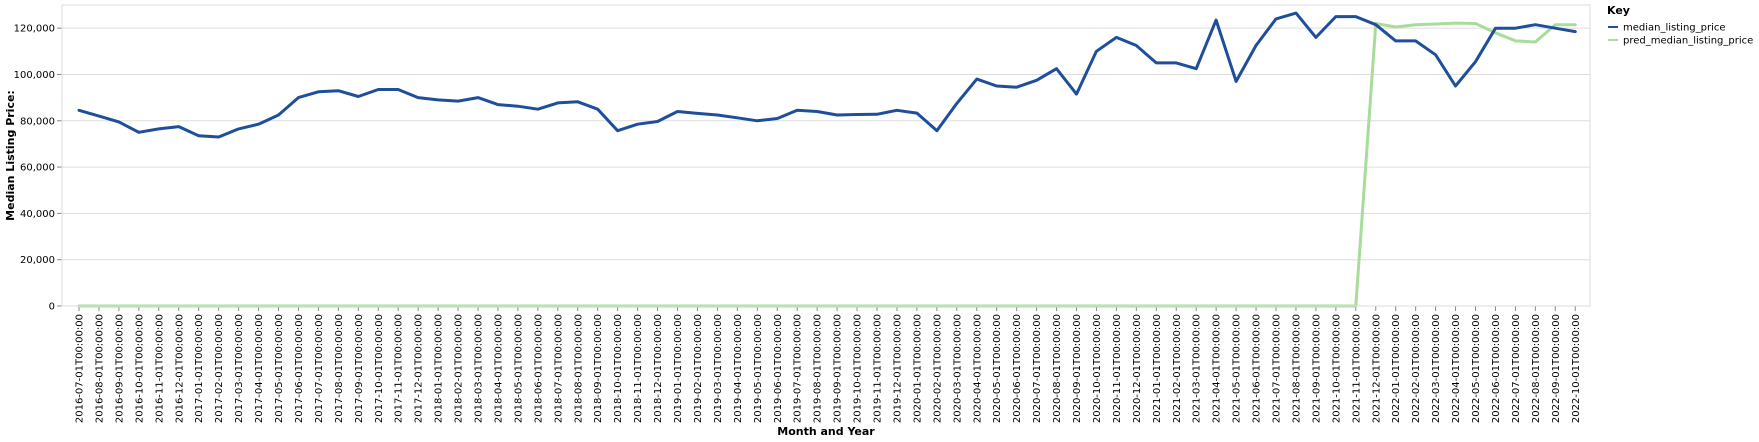  Describe the element at coordinates (139, 368) in the screenshot. I see `x-tick-label: 2016-10-01T00:00:00` at that location.